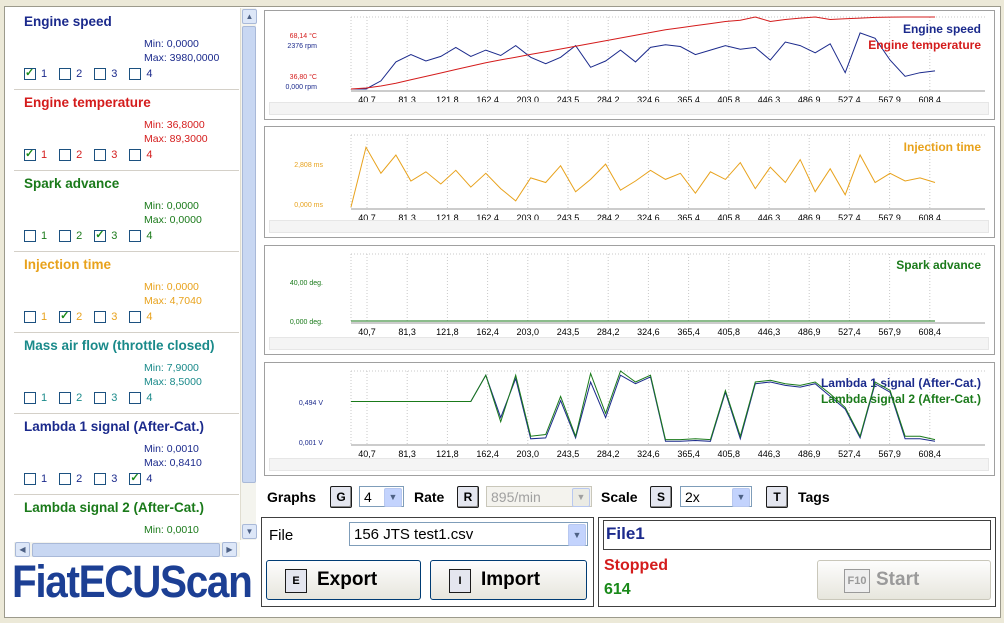  What do you see at coordinates (407, 100) in the screenshot?
I see `x-tick-label: 81,3` at bounding box center [407, 100].